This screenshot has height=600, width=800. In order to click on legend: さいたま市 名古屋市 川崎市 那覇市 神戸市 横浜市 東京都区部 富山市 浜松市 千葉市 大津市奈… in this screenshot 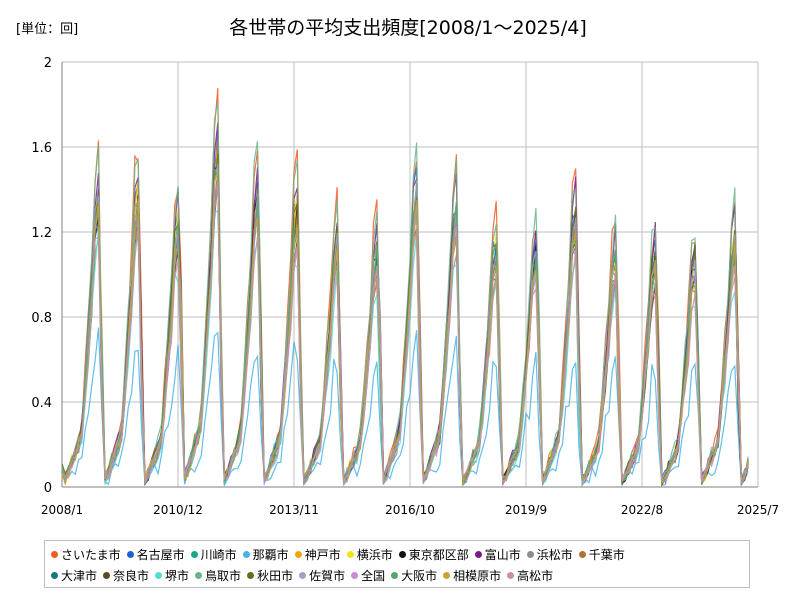, I will do `click(397, 564)`.